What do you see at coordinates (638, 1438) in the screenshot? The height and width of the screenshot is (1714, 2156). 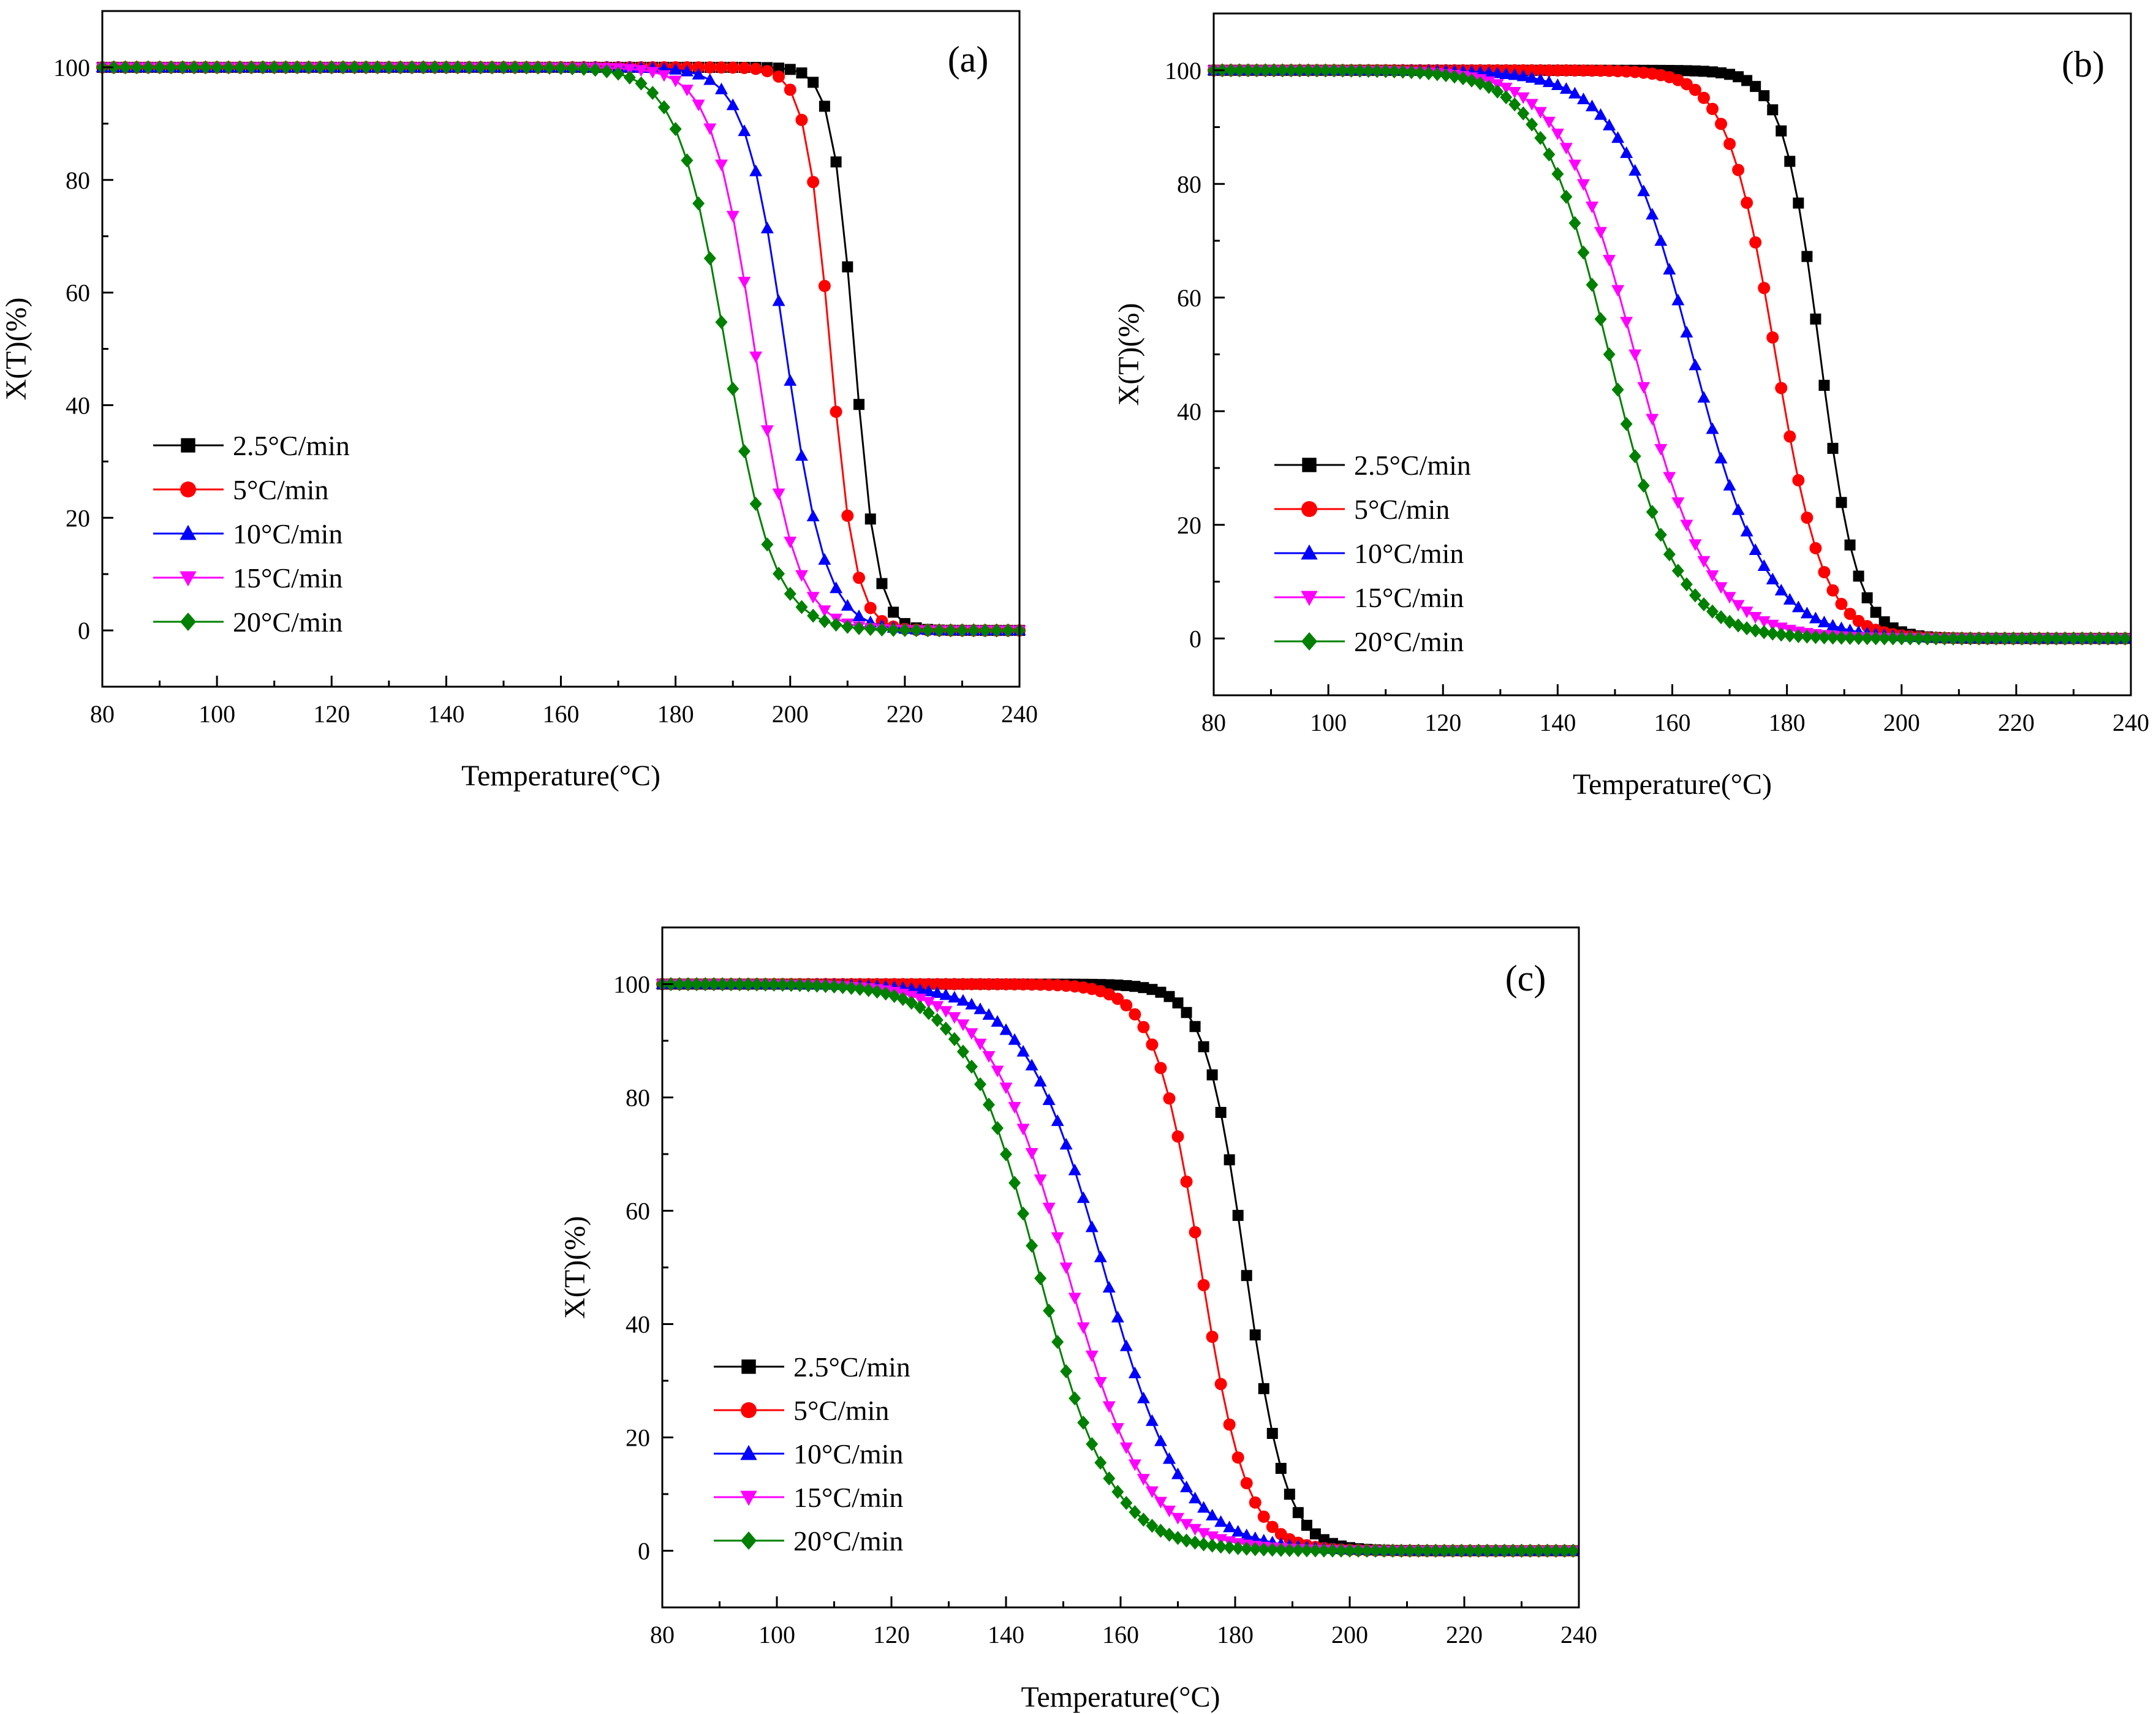 I see `y-tick-label: 20` at bounding box center [638, 1438].